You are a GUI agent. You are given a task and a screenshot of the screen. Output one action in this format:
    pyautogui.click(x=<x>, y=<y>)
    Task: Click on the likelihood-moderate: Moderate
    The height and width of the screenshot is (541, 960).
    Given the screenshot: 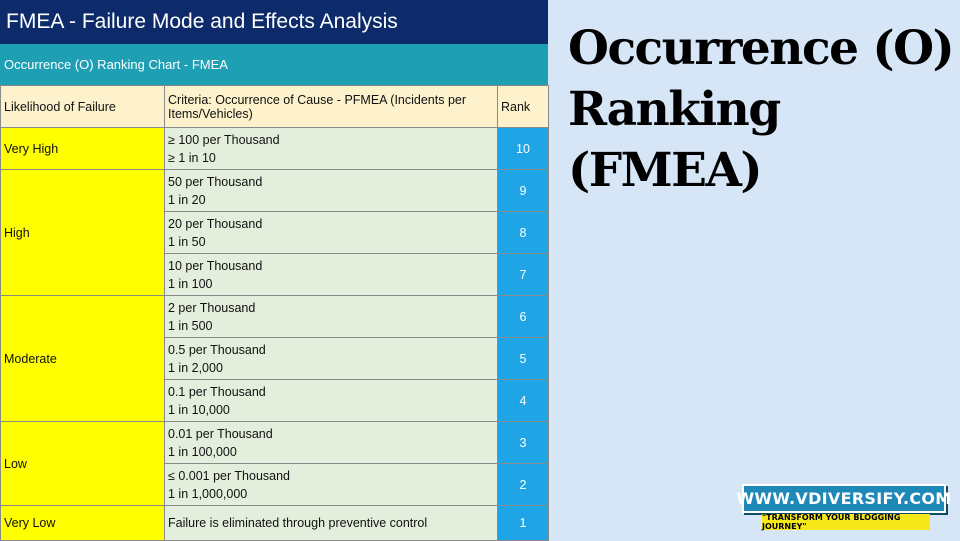 What is the action you would take?
    pyautogui.click(x=82, y=358)
    